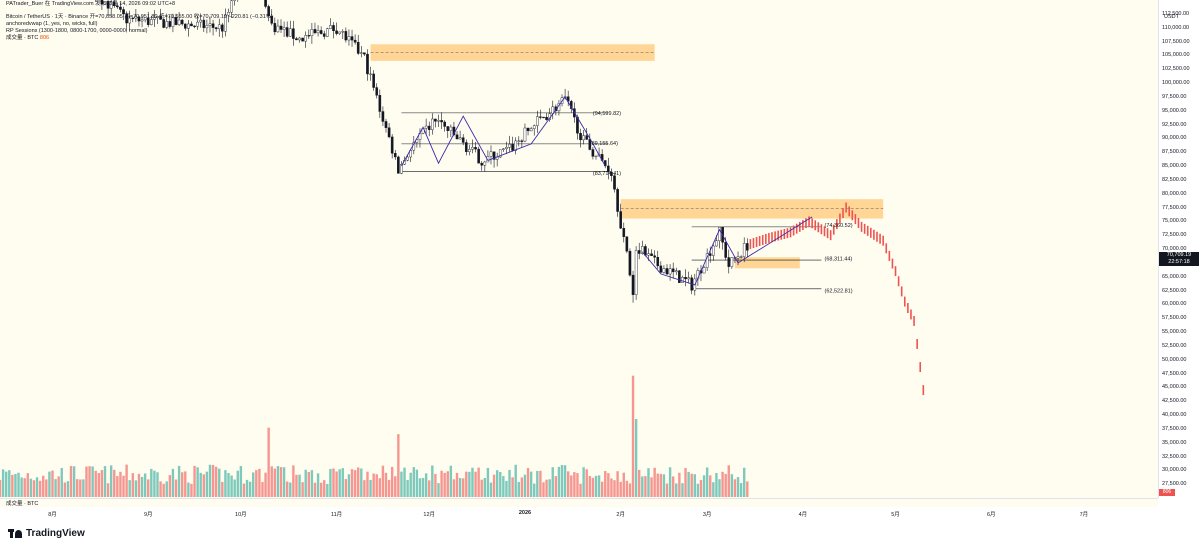  Describe the element at coordinates (1174, 345) in the screenshot. I see `price-tick: 52,500.00` at that location.